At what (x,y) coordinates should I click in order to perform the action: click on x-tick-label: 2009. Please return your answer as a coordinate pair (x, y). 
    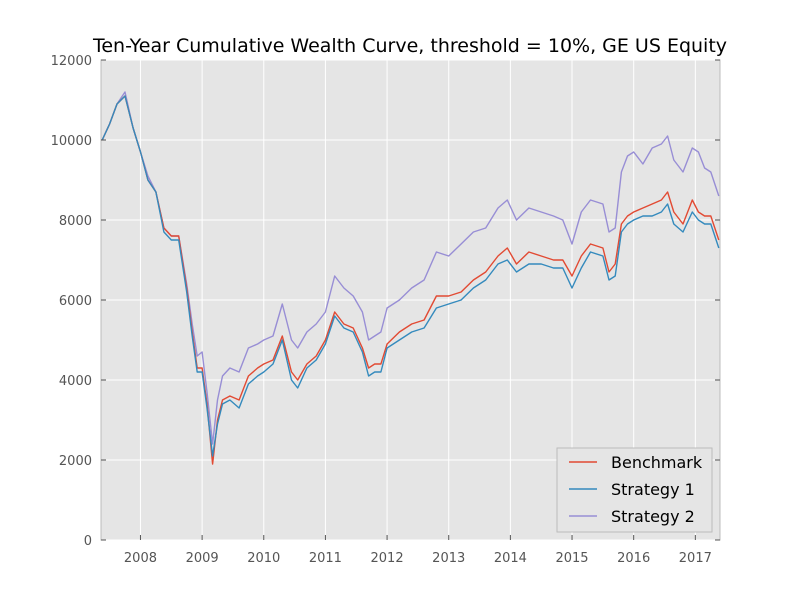
    Looking at the image, I should click on (202, 558).